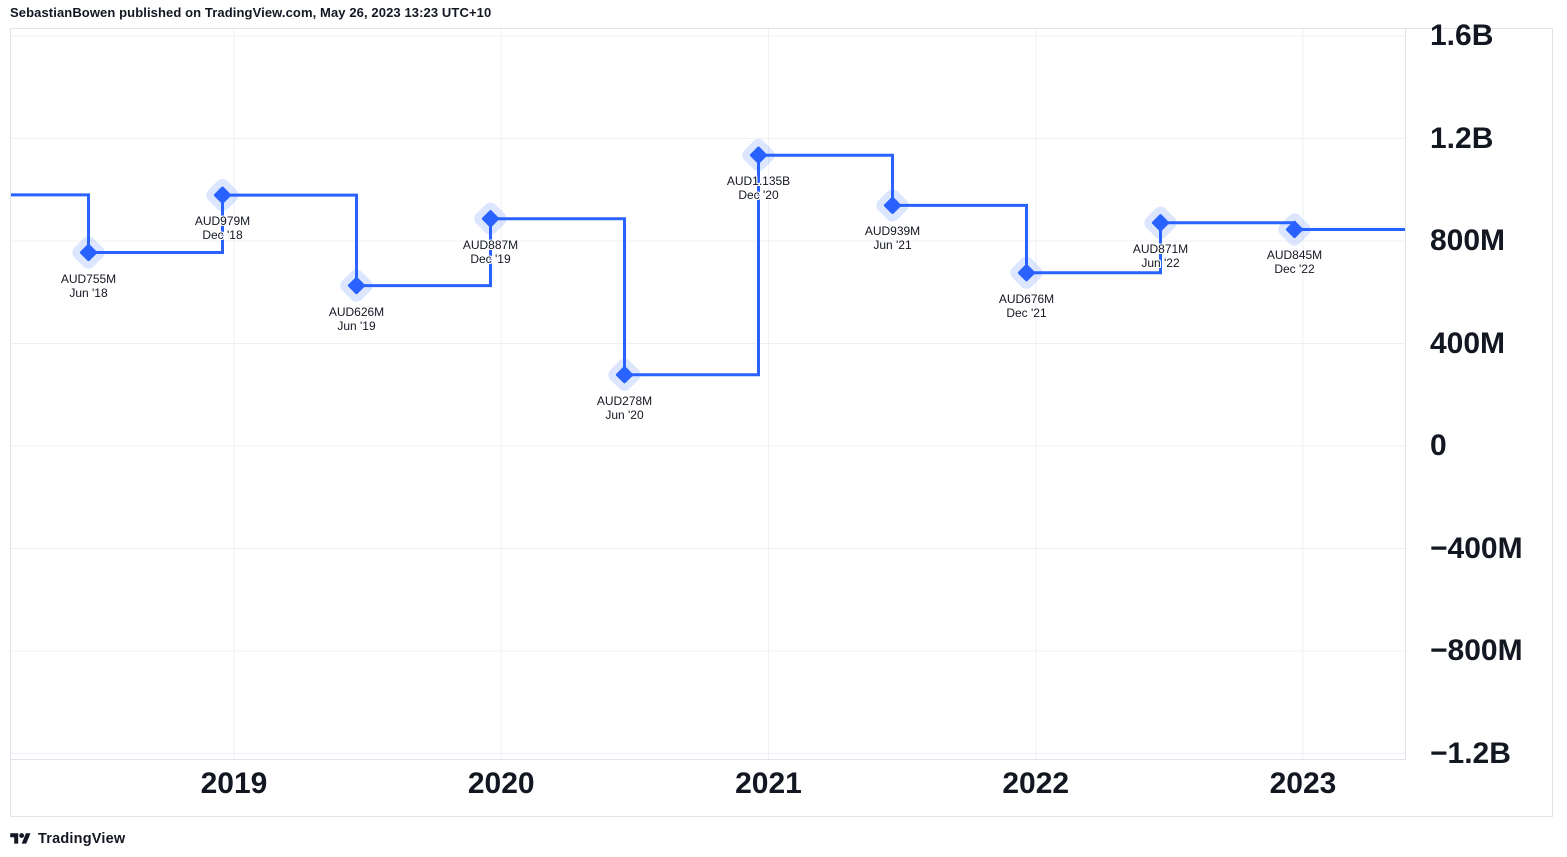  I want to click on x-tick-label: 2020, so click(501, 783).